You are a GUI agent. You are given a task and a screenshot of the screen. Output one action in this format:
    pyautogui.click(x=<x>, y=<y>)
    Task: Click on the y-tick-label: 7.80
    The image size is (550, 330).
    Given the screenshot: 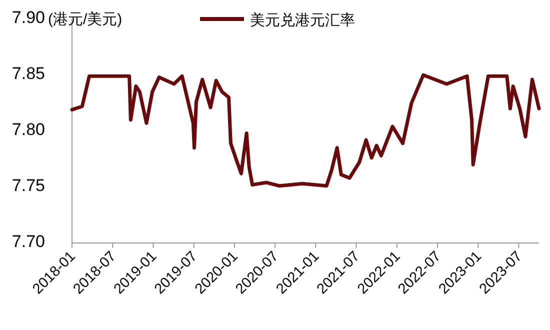 What is the action you would take?
    pyautogui.click(x=28, y=129)
    